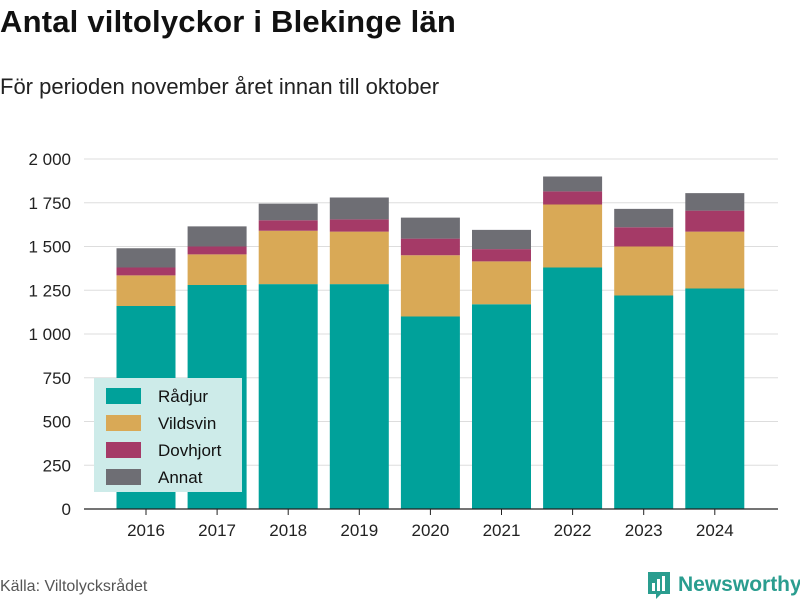 This screenshot has width=800, height=600. Describe the element at coordinates (359, 530) in the screenshot. I see `x-tick-label: 2019` at that location.